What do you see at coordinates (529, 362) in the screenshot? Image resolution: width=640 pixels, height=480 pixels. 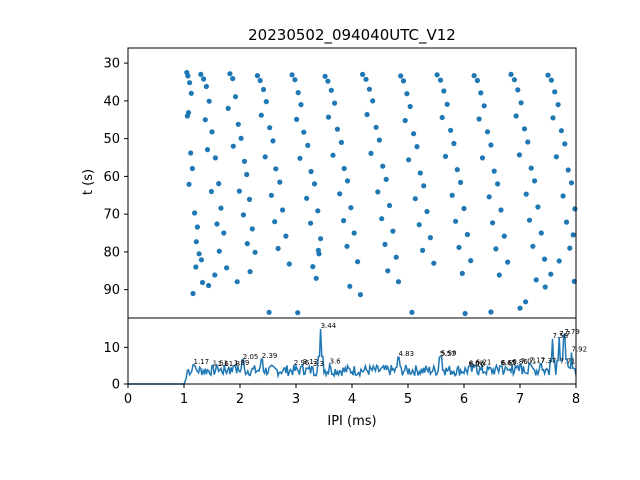 I see `peak-label: 7.01` at bounding box center [529, 362].